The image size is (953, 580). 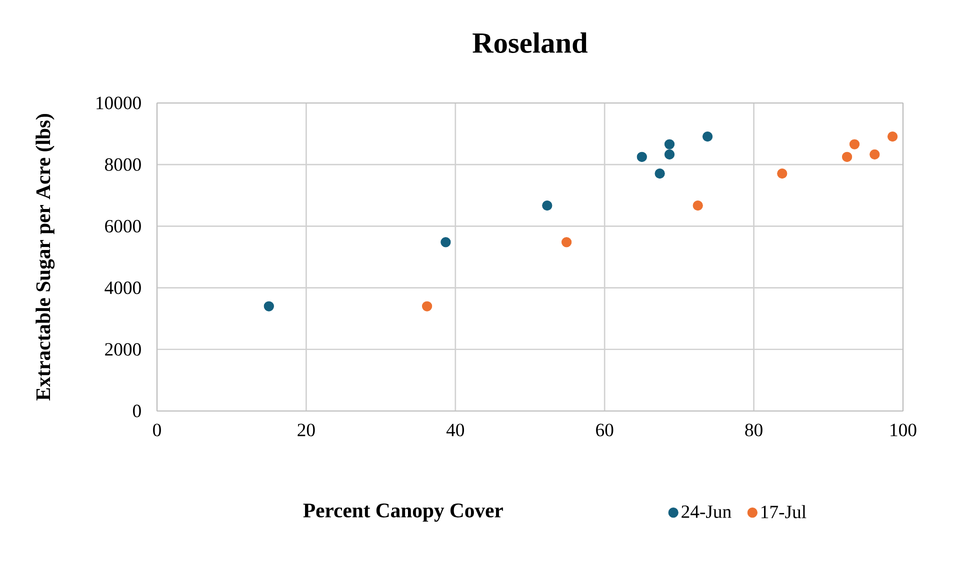 I want to click on y-tick-label: 2000, so click(x=123, y=349).